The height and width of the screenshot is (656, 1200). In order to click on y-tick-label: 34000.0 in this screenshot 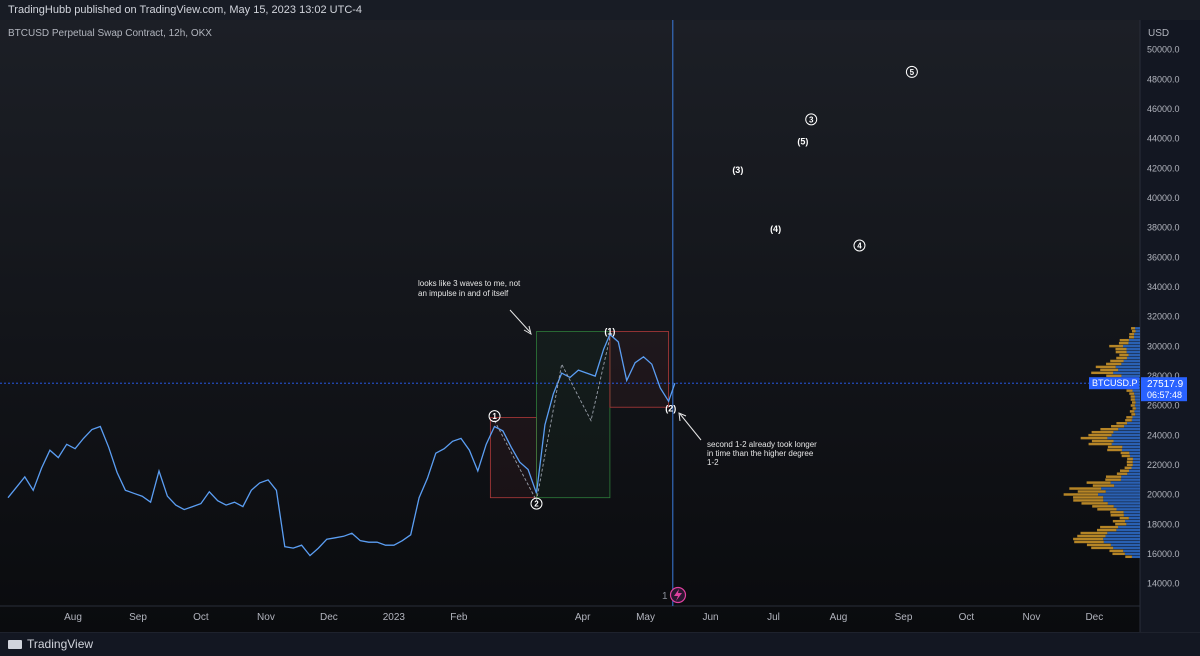, I will do `click(1163, 287)`.